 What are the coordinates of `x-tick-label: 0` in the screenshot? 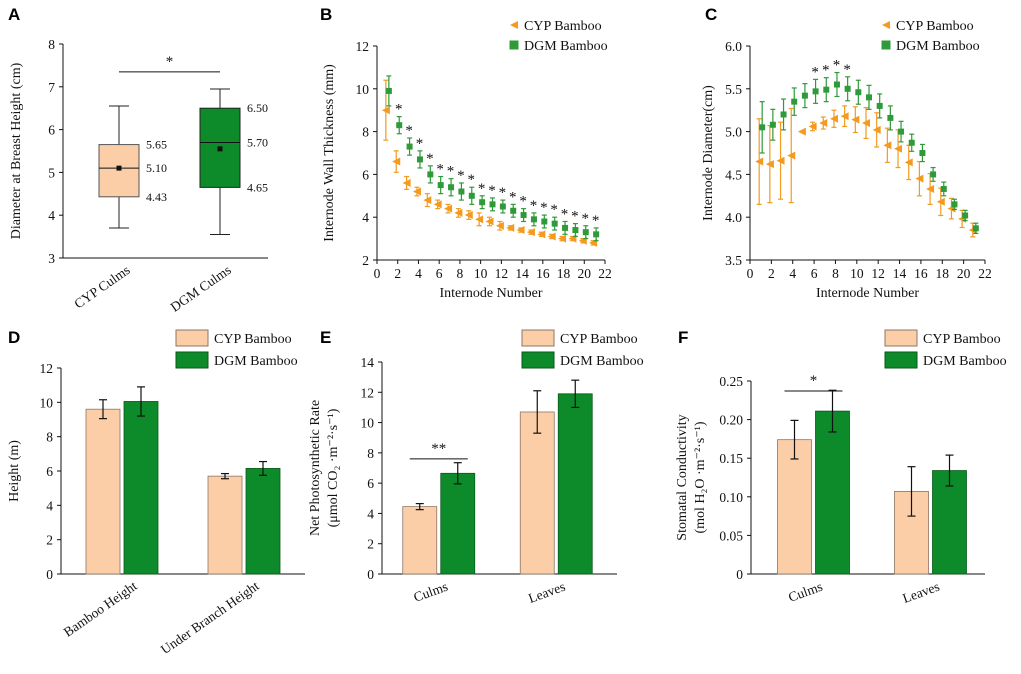 It's located at (377, 273).